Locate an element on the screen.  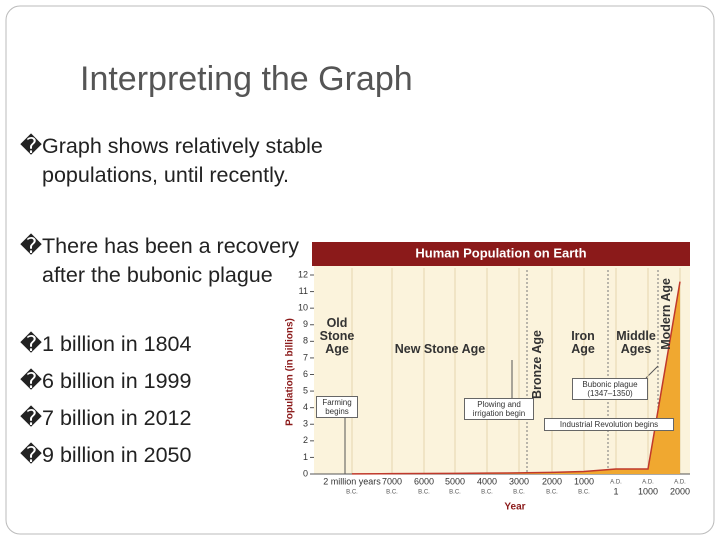
era-label: Modern Age is located at coordinates (666, 314).